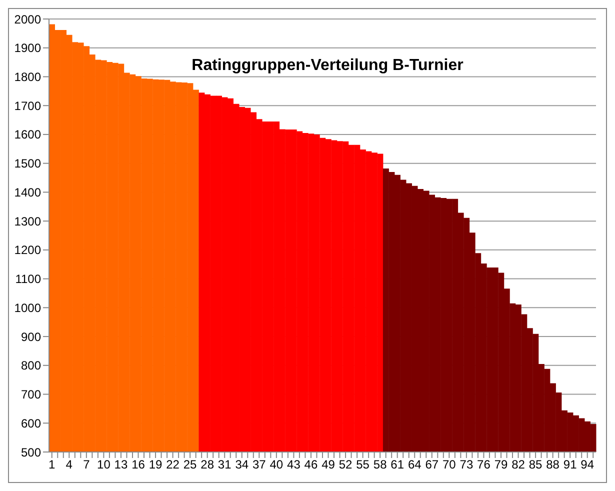  I want to click on x-tick-label: 61, so click(397, 465).